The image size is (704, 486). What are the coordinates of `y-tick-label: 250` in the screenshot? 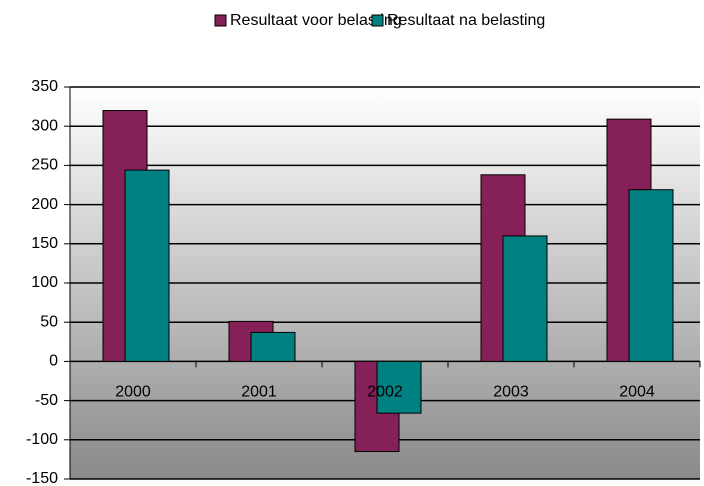 It's located at (44, 165).